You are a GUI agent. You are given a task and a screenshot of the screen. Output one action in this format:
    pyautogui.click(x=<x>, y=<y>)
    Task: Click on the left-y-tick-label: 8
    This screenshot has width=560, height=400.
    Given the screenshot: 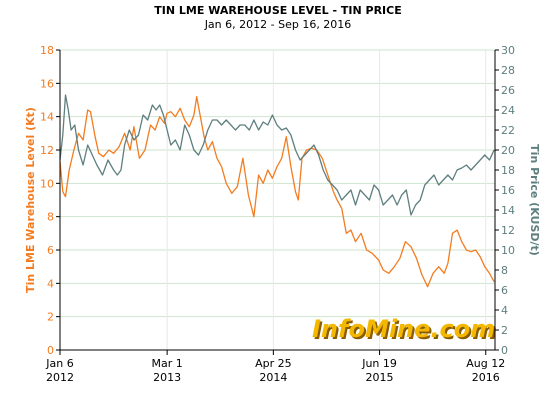 What is the action you would take?
    pyautogui.click(x=50, y=217)
    